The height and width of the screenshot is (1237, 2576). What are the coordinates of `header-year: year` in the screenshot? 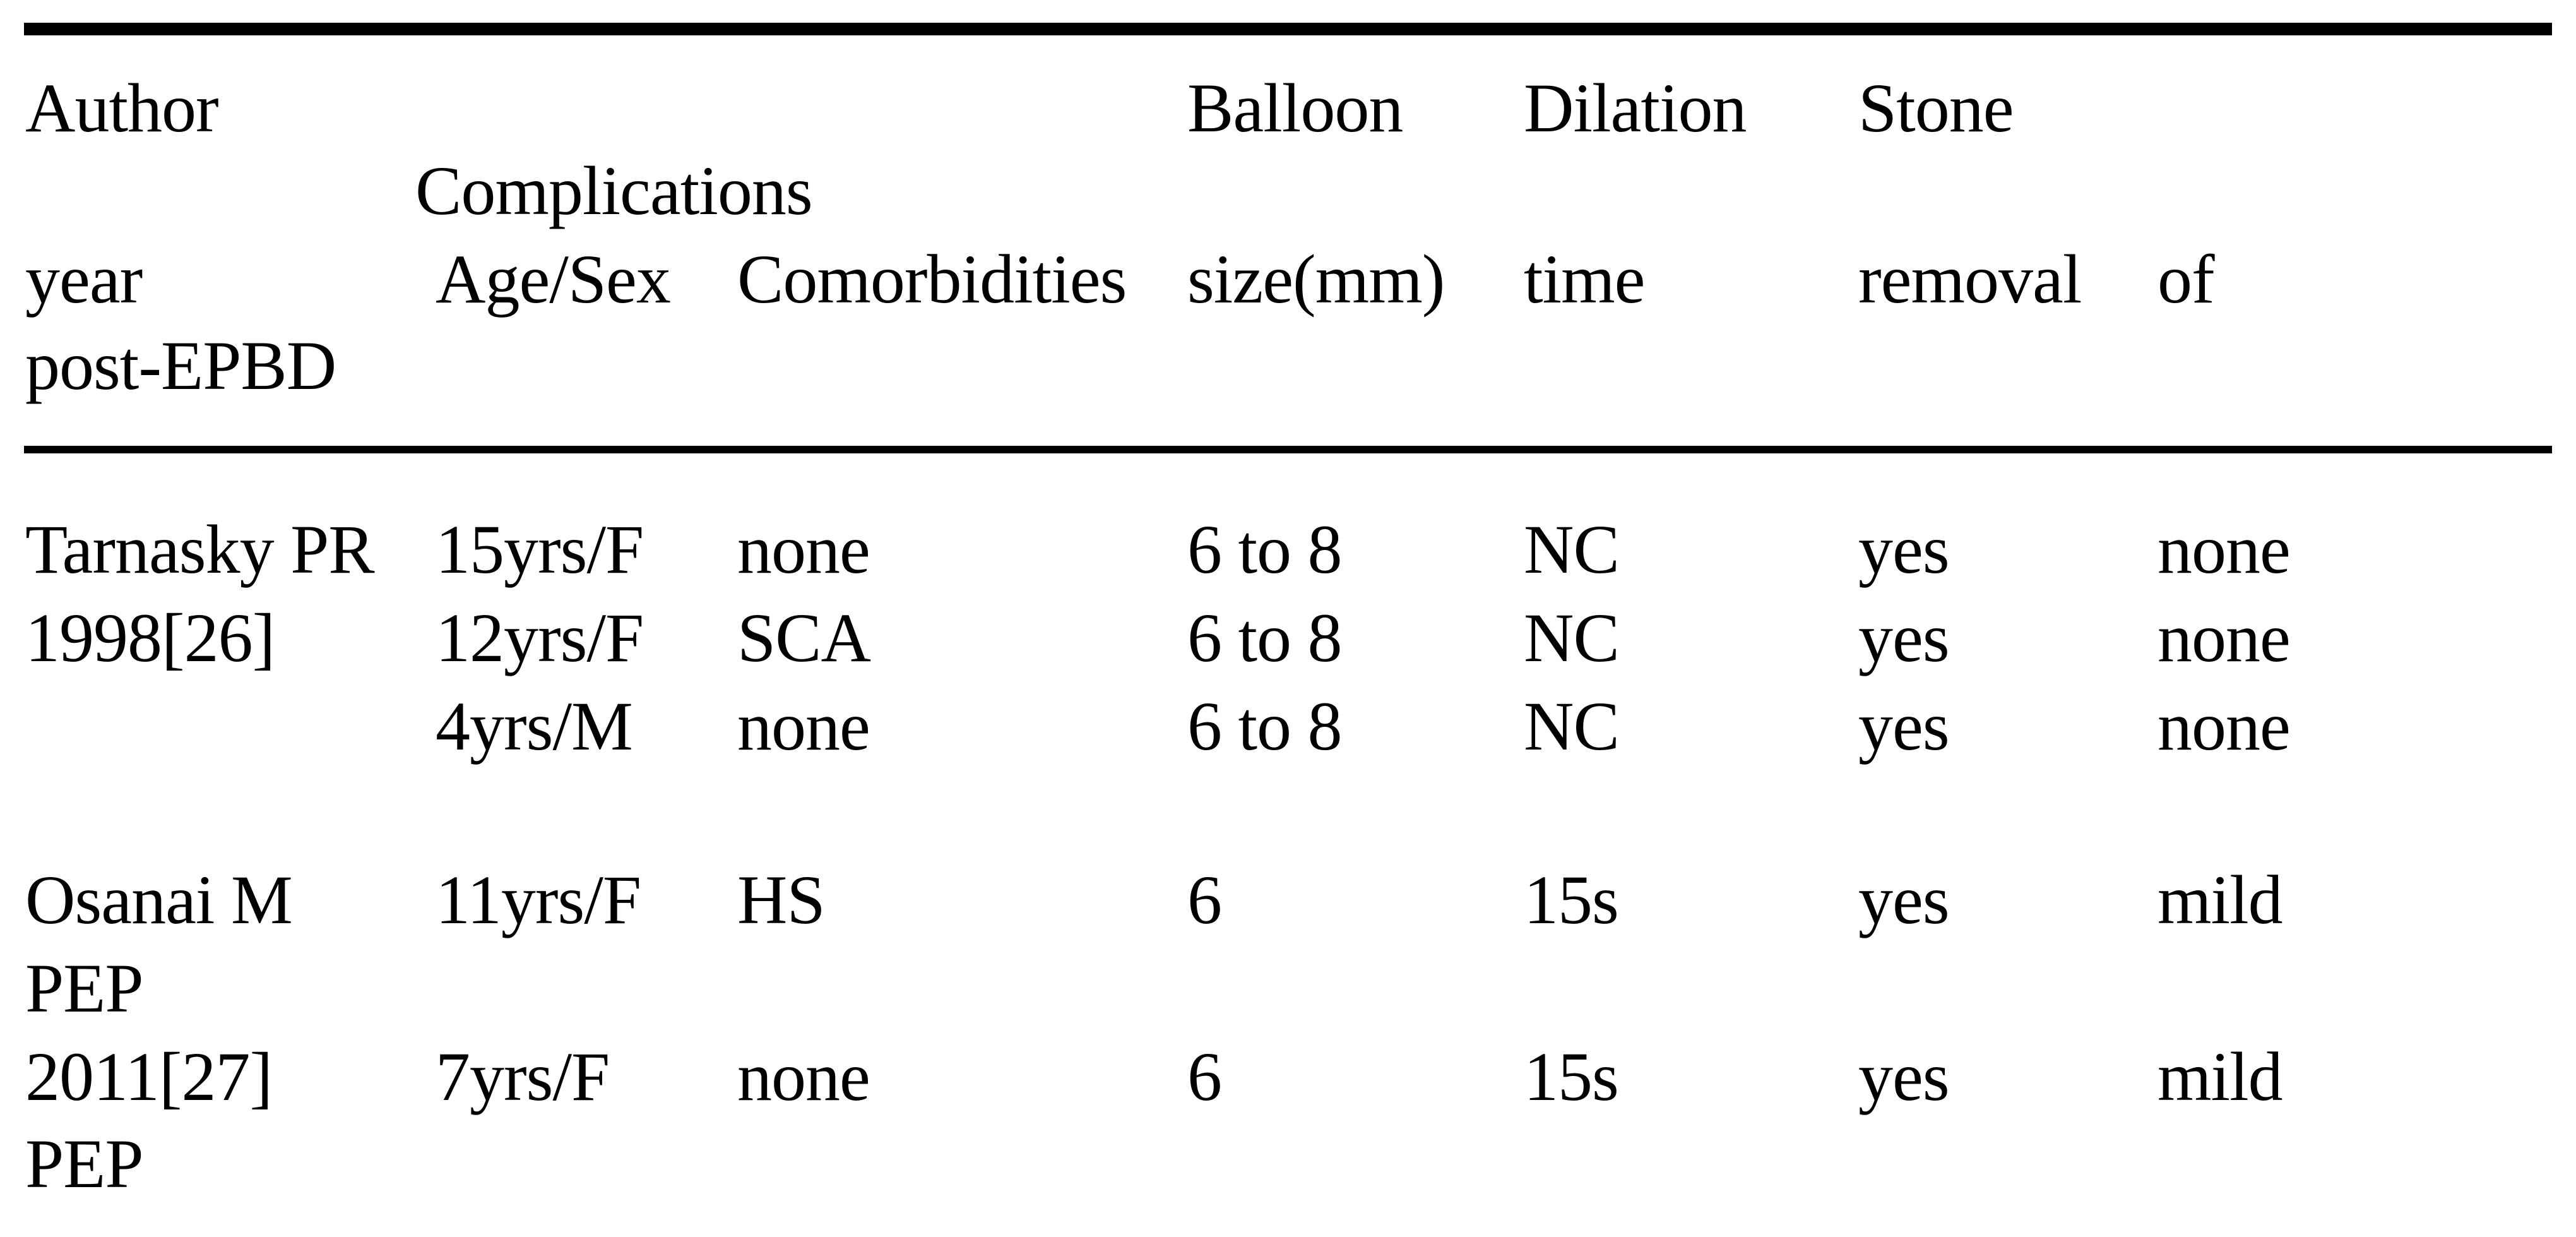 It's located at (84, 279).